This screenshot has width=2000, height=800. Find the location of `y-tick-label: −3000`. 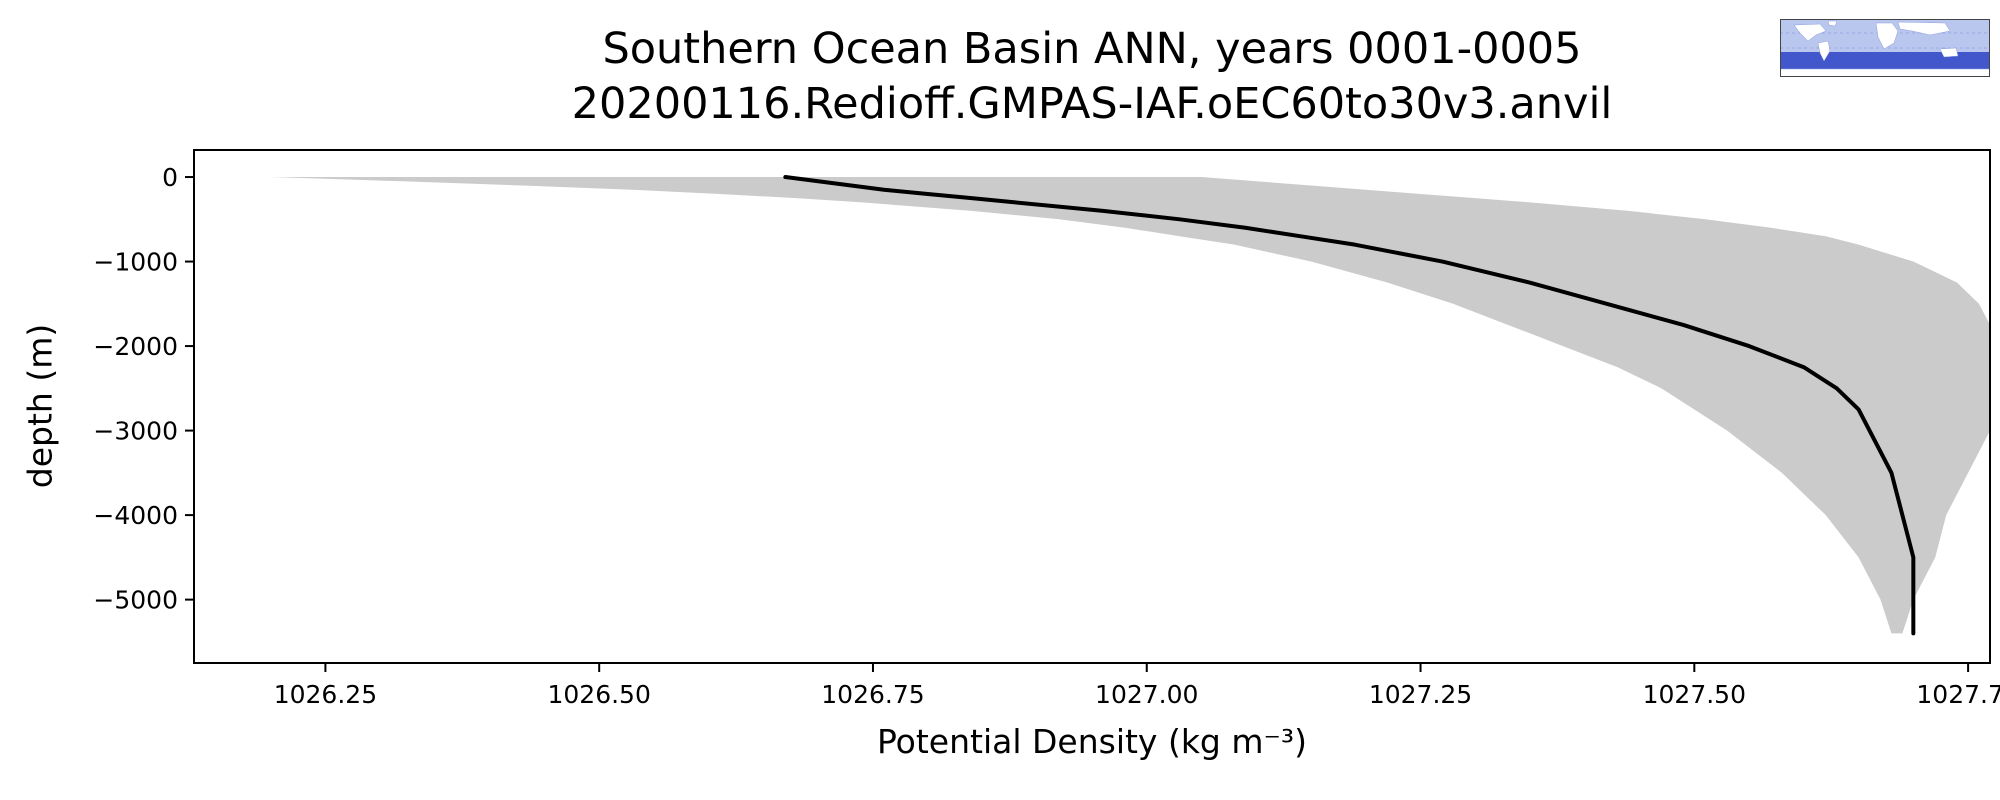

y-tick-label: −3000 is located at coordinates (135, 431).